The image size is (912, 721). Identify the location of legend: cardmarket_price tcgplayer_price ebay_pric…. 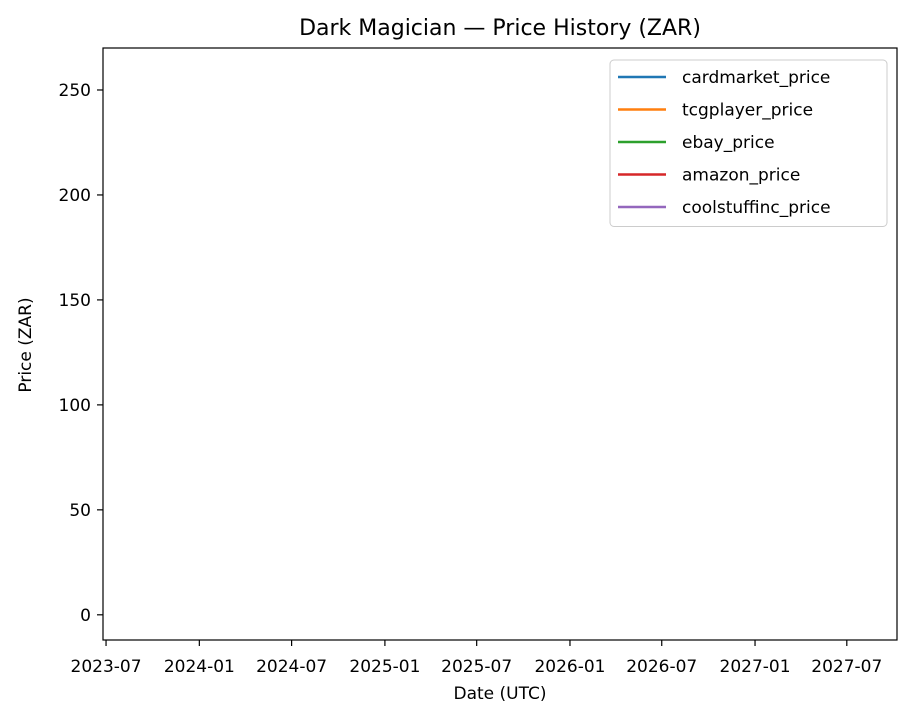
(748, 143).